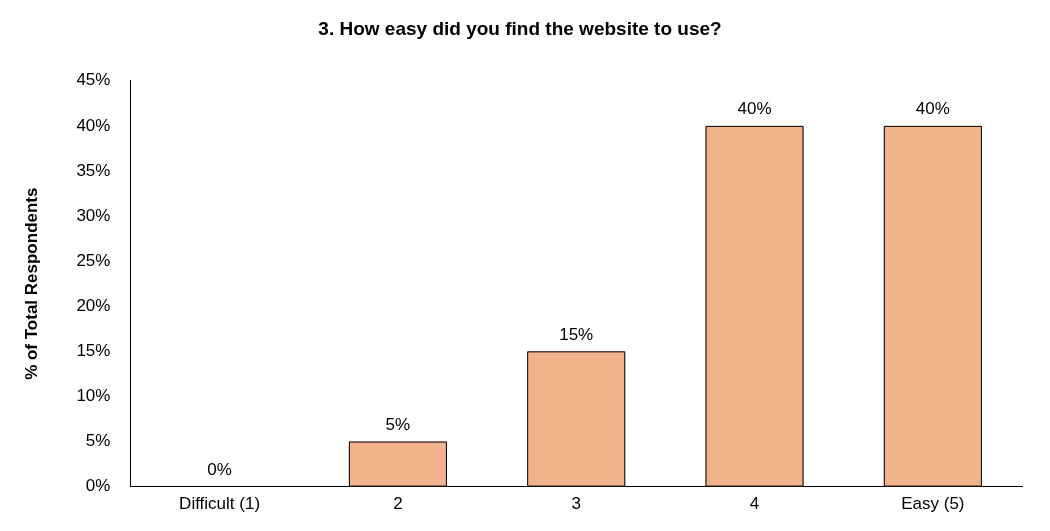  I want to click on x-tick-label: 3, so click(576, 504).